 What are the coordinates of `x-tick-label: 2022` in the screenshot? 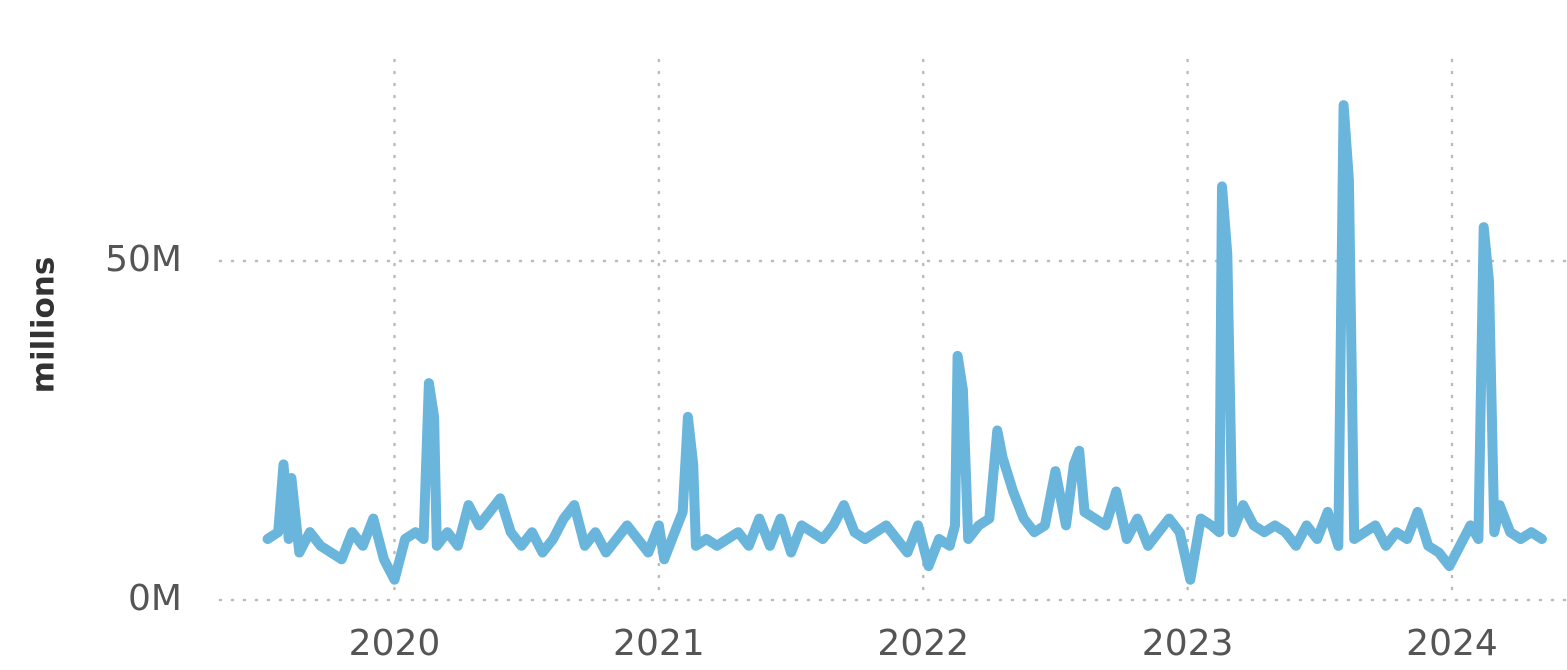 It's located at (923, 643).